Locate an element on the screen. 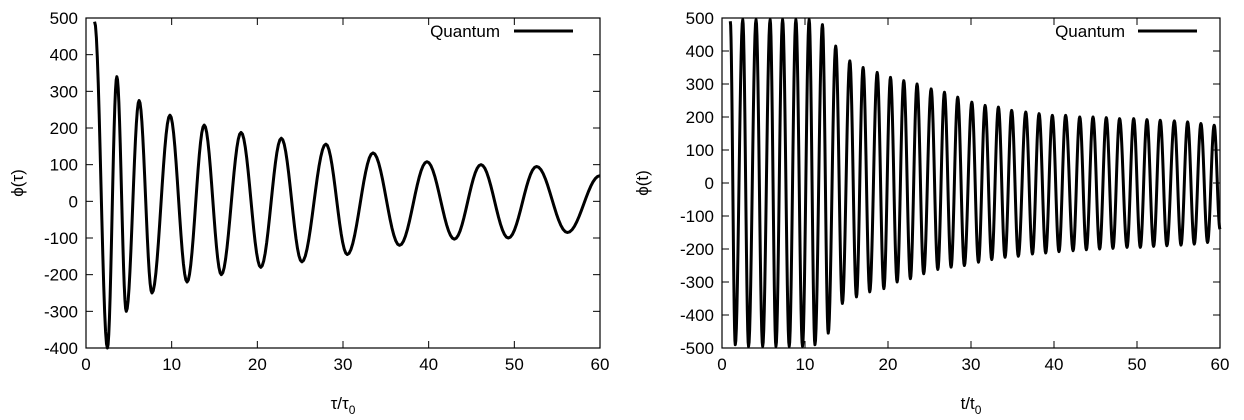 This screenshot has height=420, width=1244. right-x-tick-labels: 0 10 20 30 40 50 60 is located at coordinates (973, 364).